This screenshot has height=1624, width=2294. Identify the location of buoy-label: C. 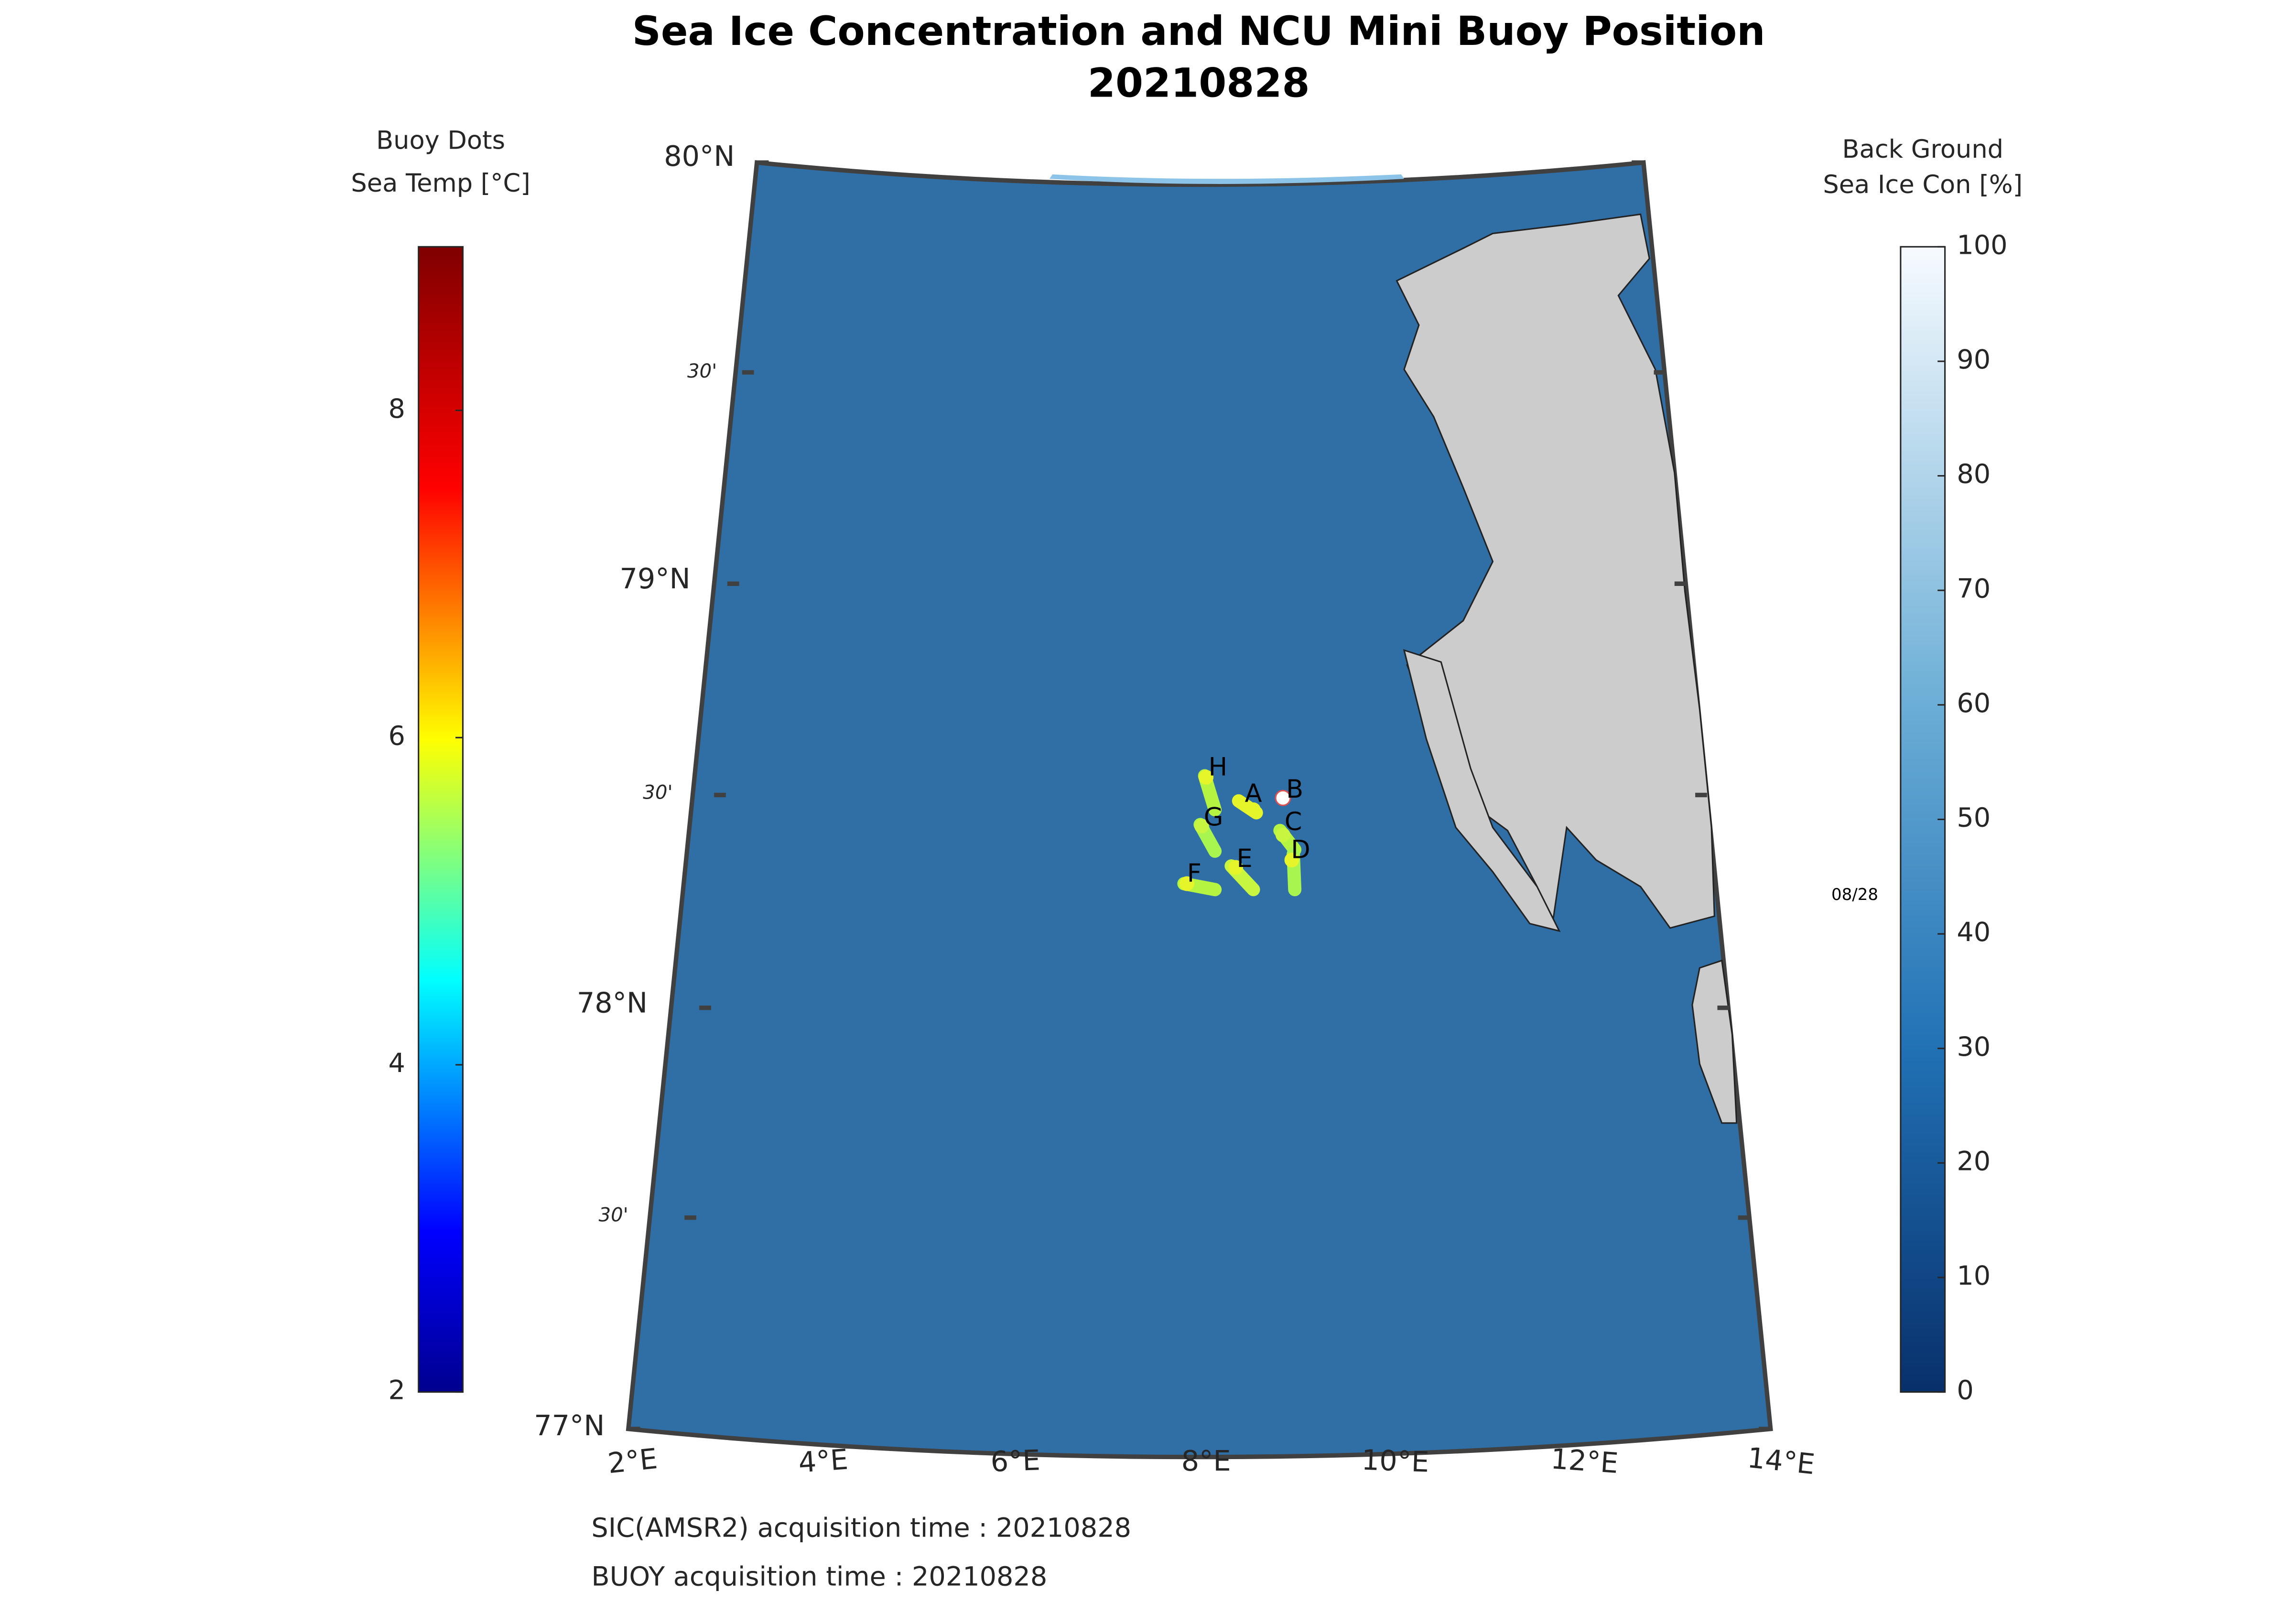
(1293, 822).